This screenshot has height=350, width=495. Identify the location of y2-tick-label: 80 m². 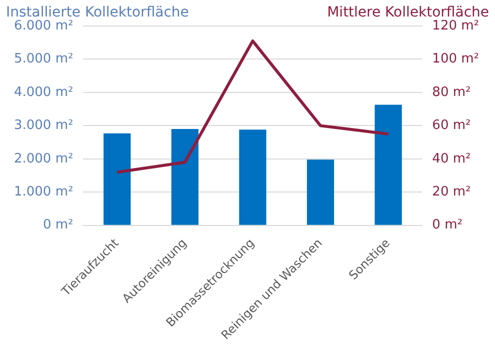
(451, 92).